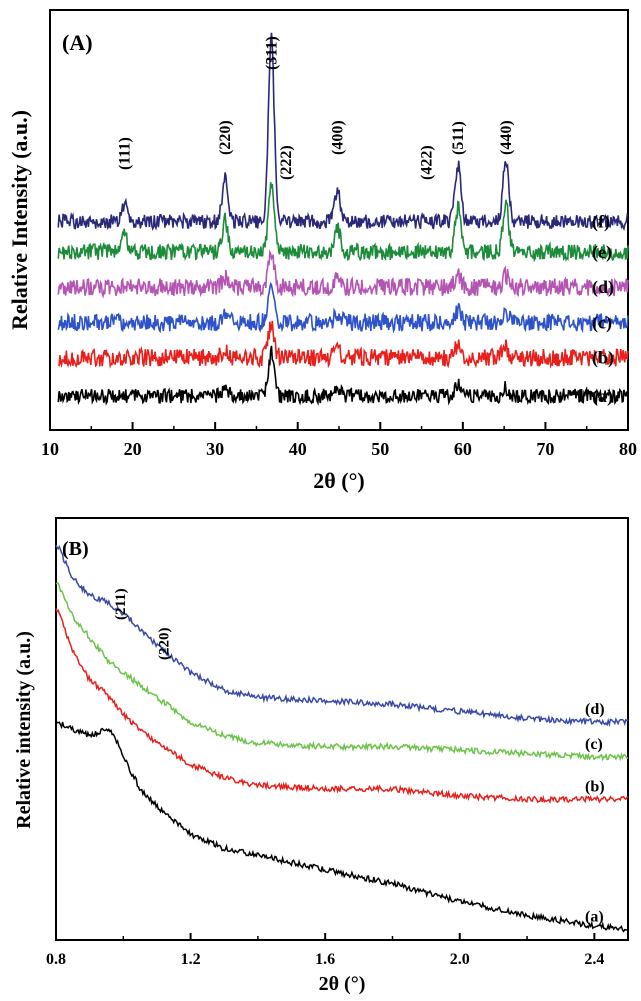 Image resolution: width=641 pixels, height=1001 pixels. I want to click on peak-label: (400), so click(337, 137).